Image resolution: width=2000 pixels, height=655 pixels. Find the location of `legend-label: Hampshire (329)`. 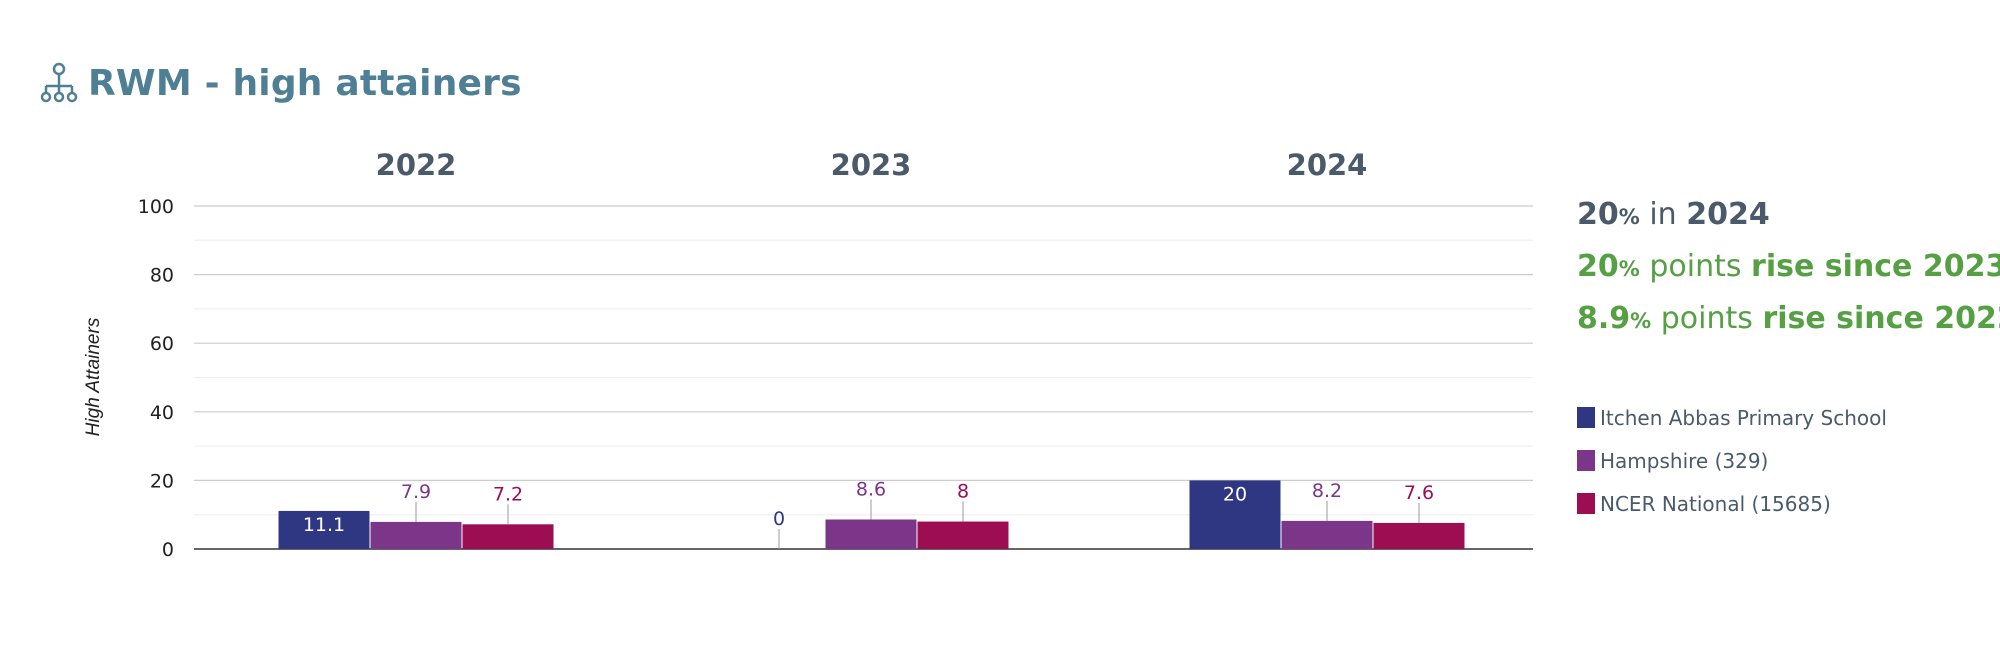

legend-label: Hampshire (329) is located at coordinates (1684, 460).